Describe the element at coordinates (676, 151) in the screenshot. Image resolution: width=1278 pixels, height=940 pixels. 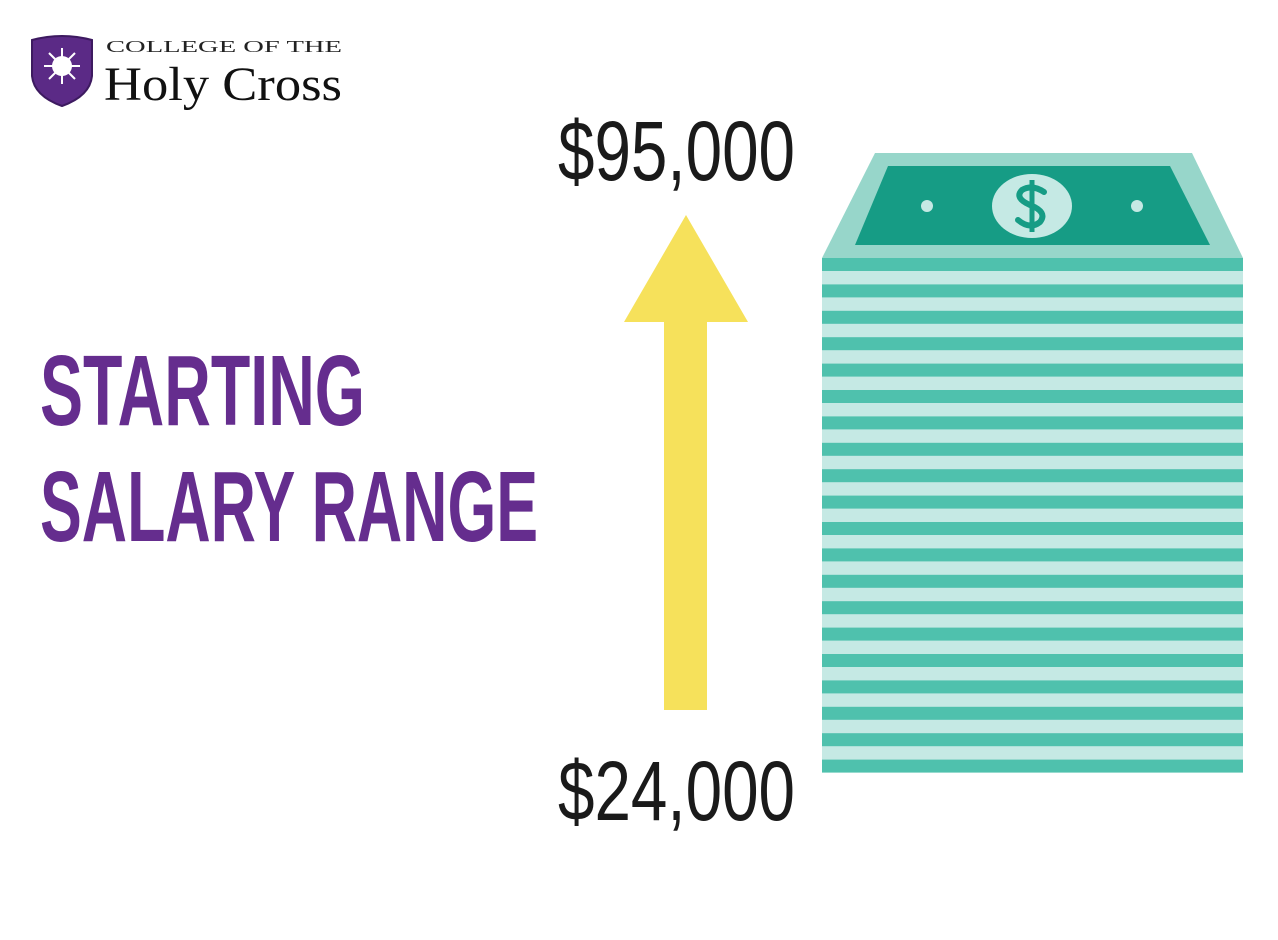
I see `high-value: $95,000` at that location.